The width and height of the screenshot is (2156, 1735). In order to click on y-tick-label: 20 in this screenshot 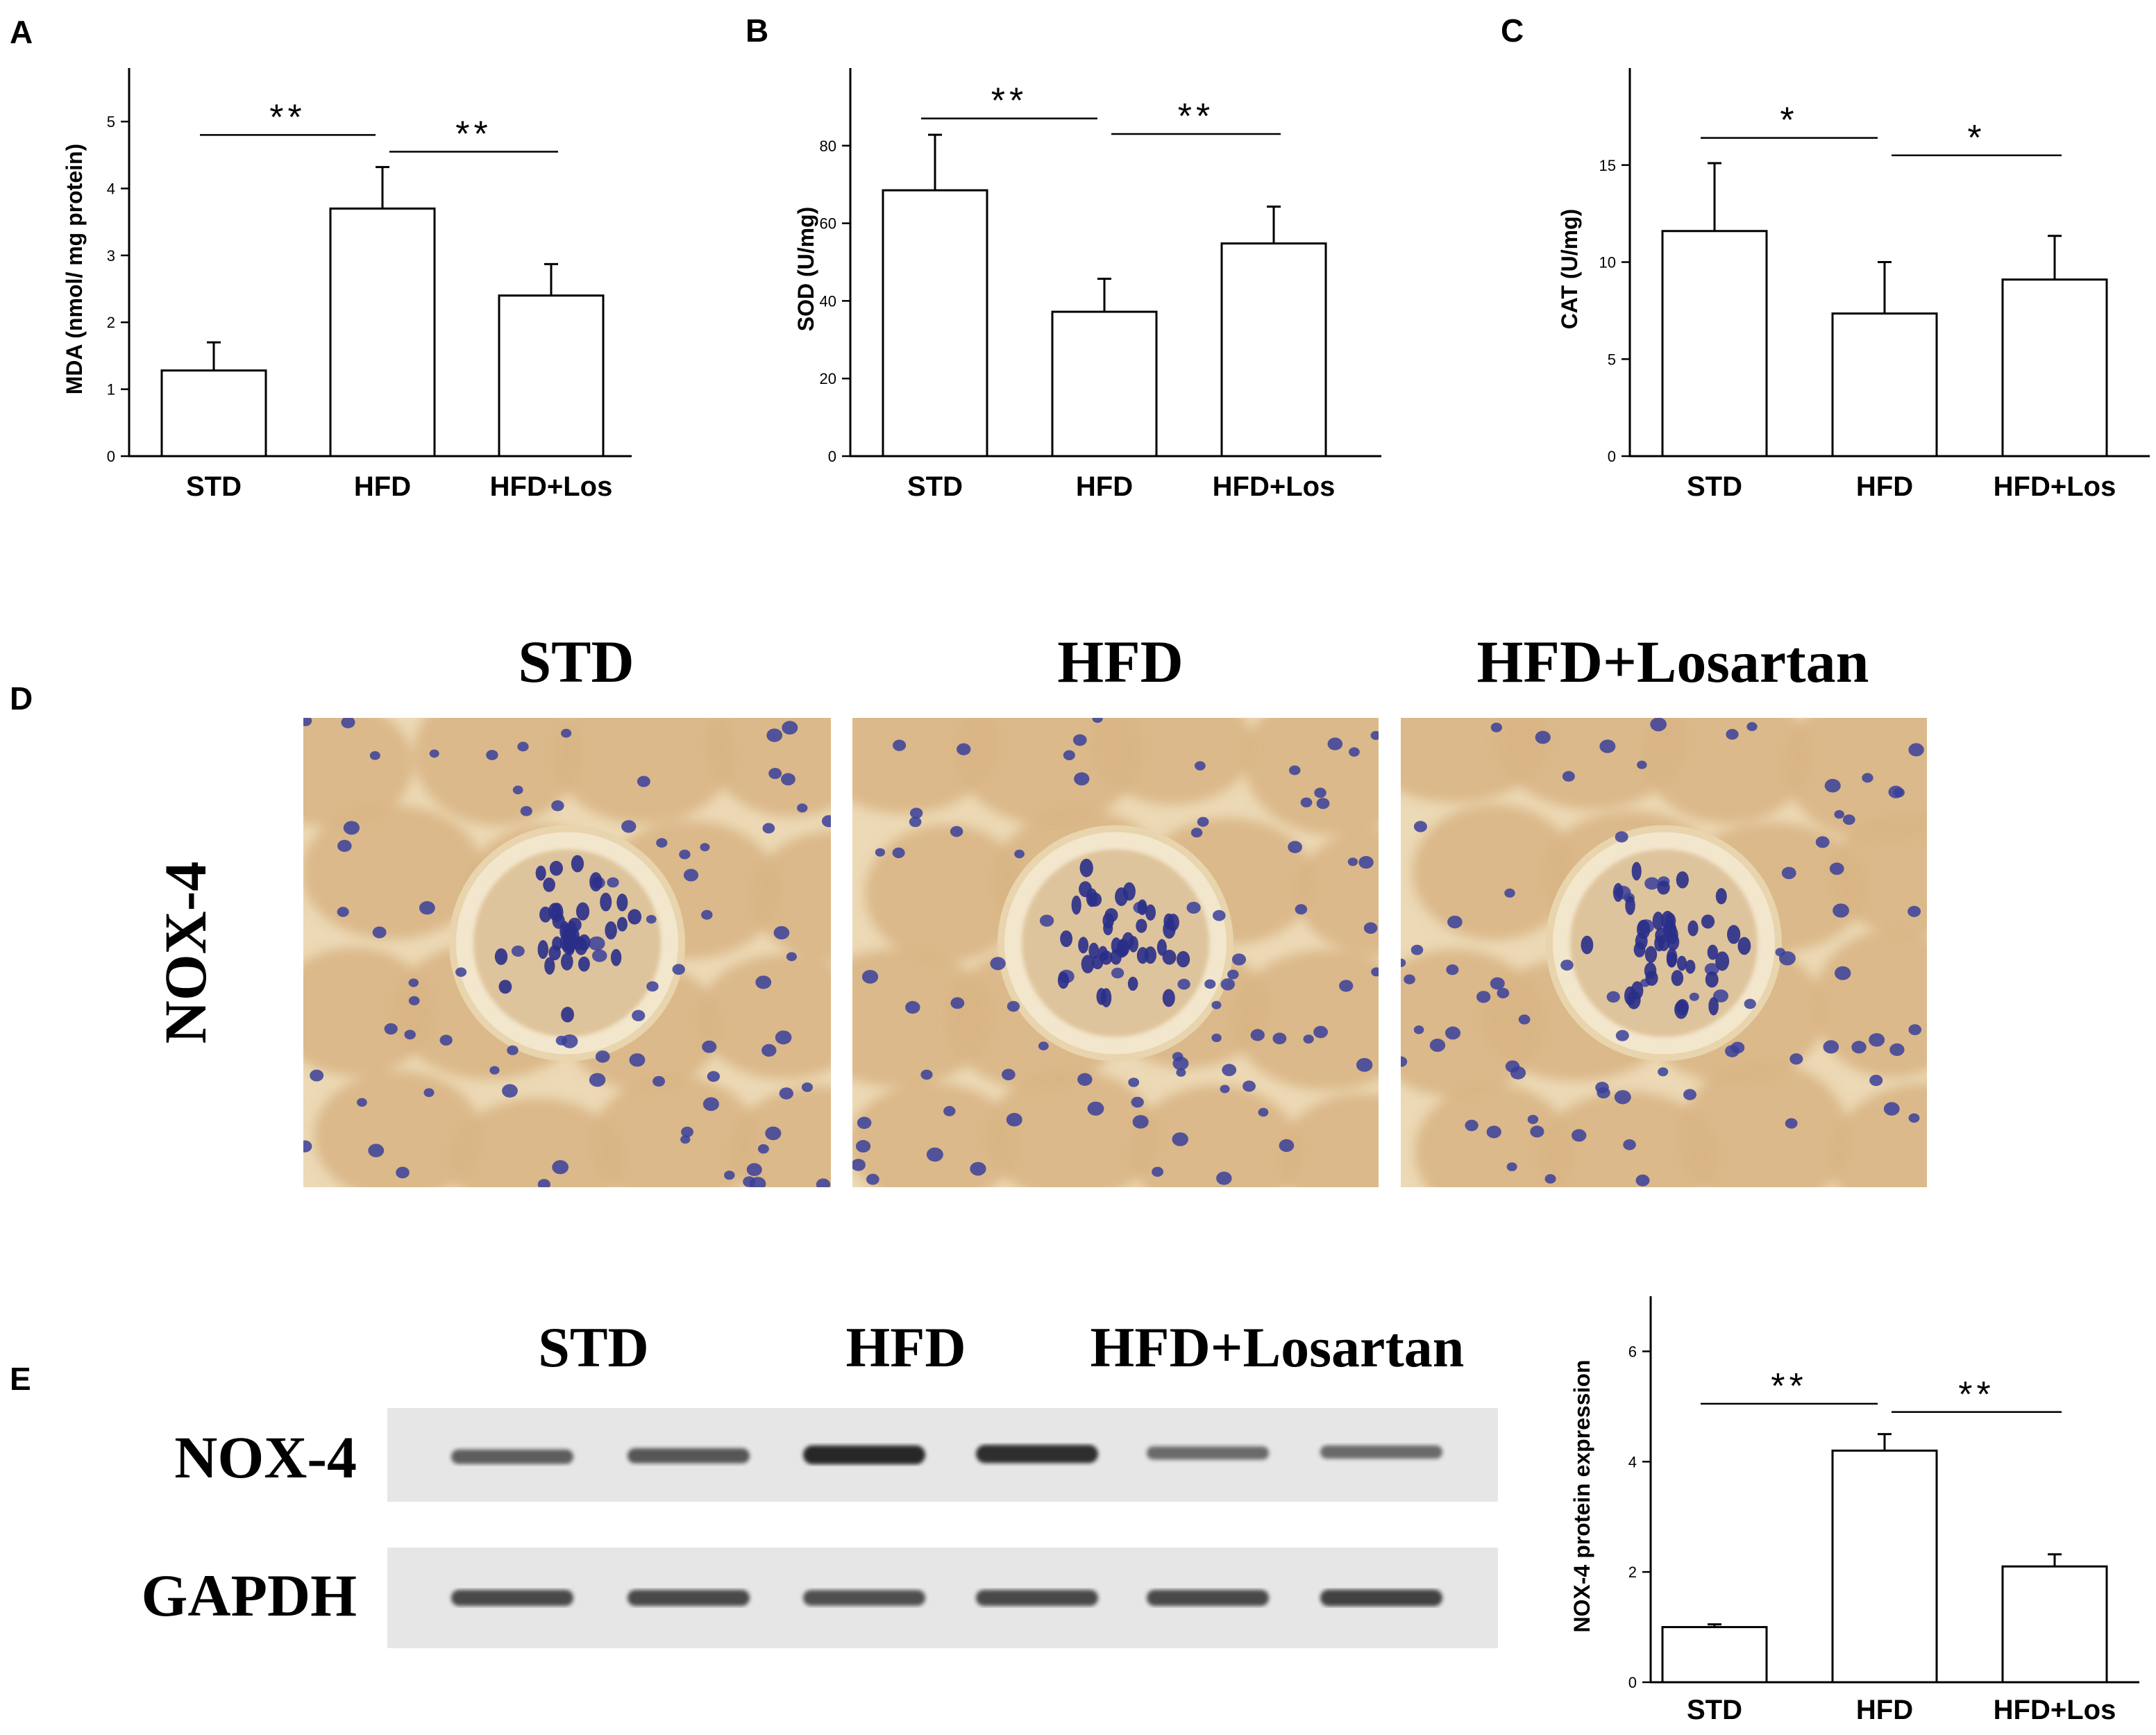, I will do `click(828, 378)`.